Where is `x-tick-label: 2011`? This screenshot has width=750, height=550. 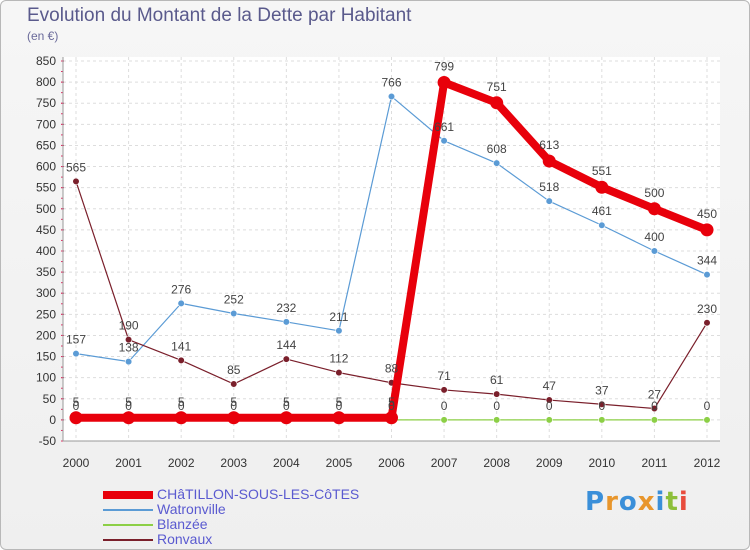 x-tick-label: 2011 is located at coordinates (655, 463).